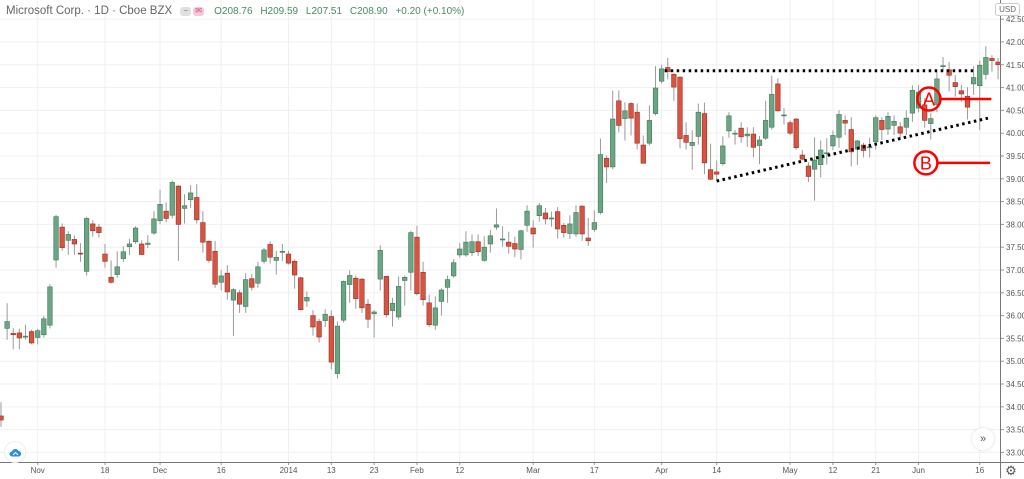  What do you see at coordinates (1015, 361) in the screenshot?
I see `y-tick-label: 35.00` at bounding box center [1015, 361].